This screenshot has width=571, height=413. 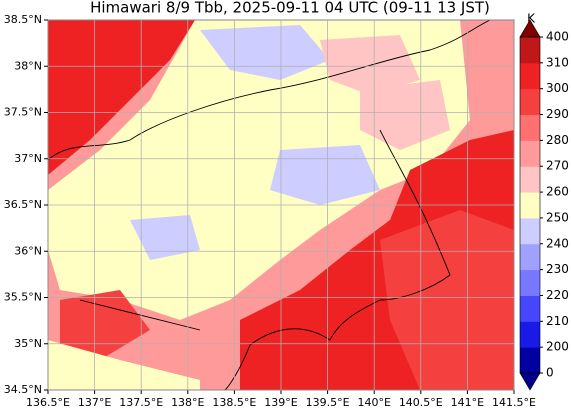 What do you see at coordinates (187, 402) in the screenshot?
I see `x-tick-label: 138°E` at bounding box center [187, 402].